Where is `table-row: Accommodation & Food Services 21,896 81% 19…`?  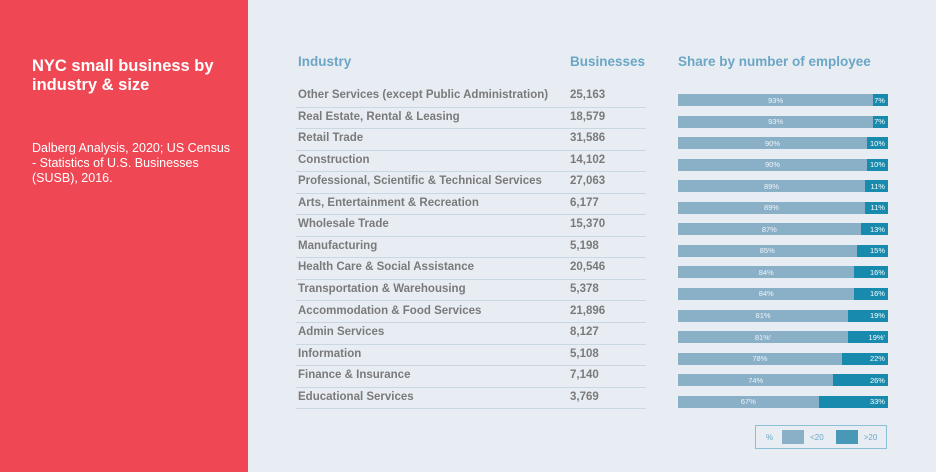
table-row: Accommodation & Food Services 21,896 81% 19… is located at coordinates (593, 312).